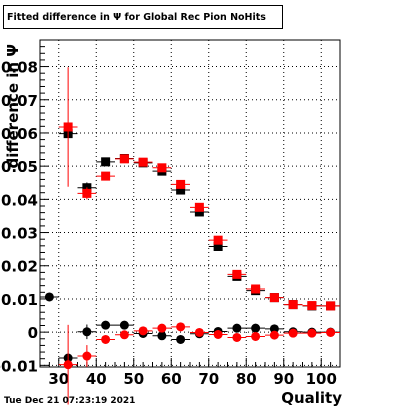 This screenshot has width=400, height=409. I want to click on y-tick-label: 0.05, so click(19, 167).